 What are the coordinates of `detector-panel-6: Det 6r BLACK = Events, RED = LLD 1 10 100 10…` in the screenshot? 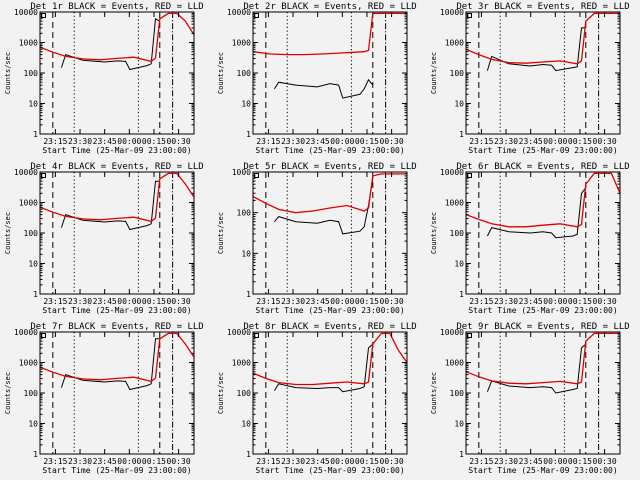 It's located at (530, 238).